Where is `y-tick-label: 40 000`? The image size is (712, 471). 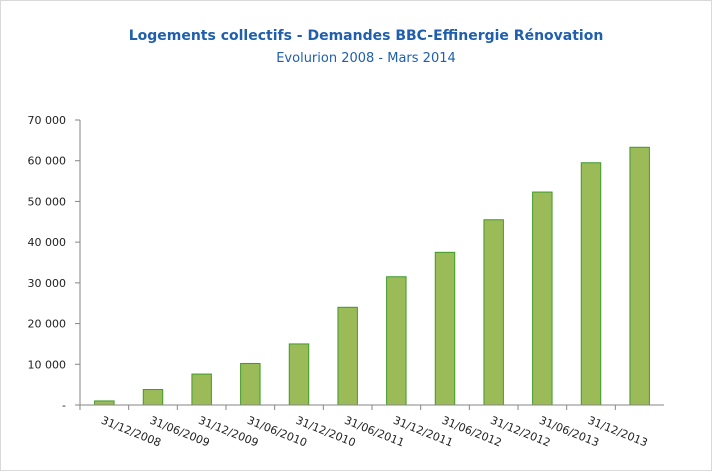
y-tick-label: 40 000 is located at coordinates (47, 242).